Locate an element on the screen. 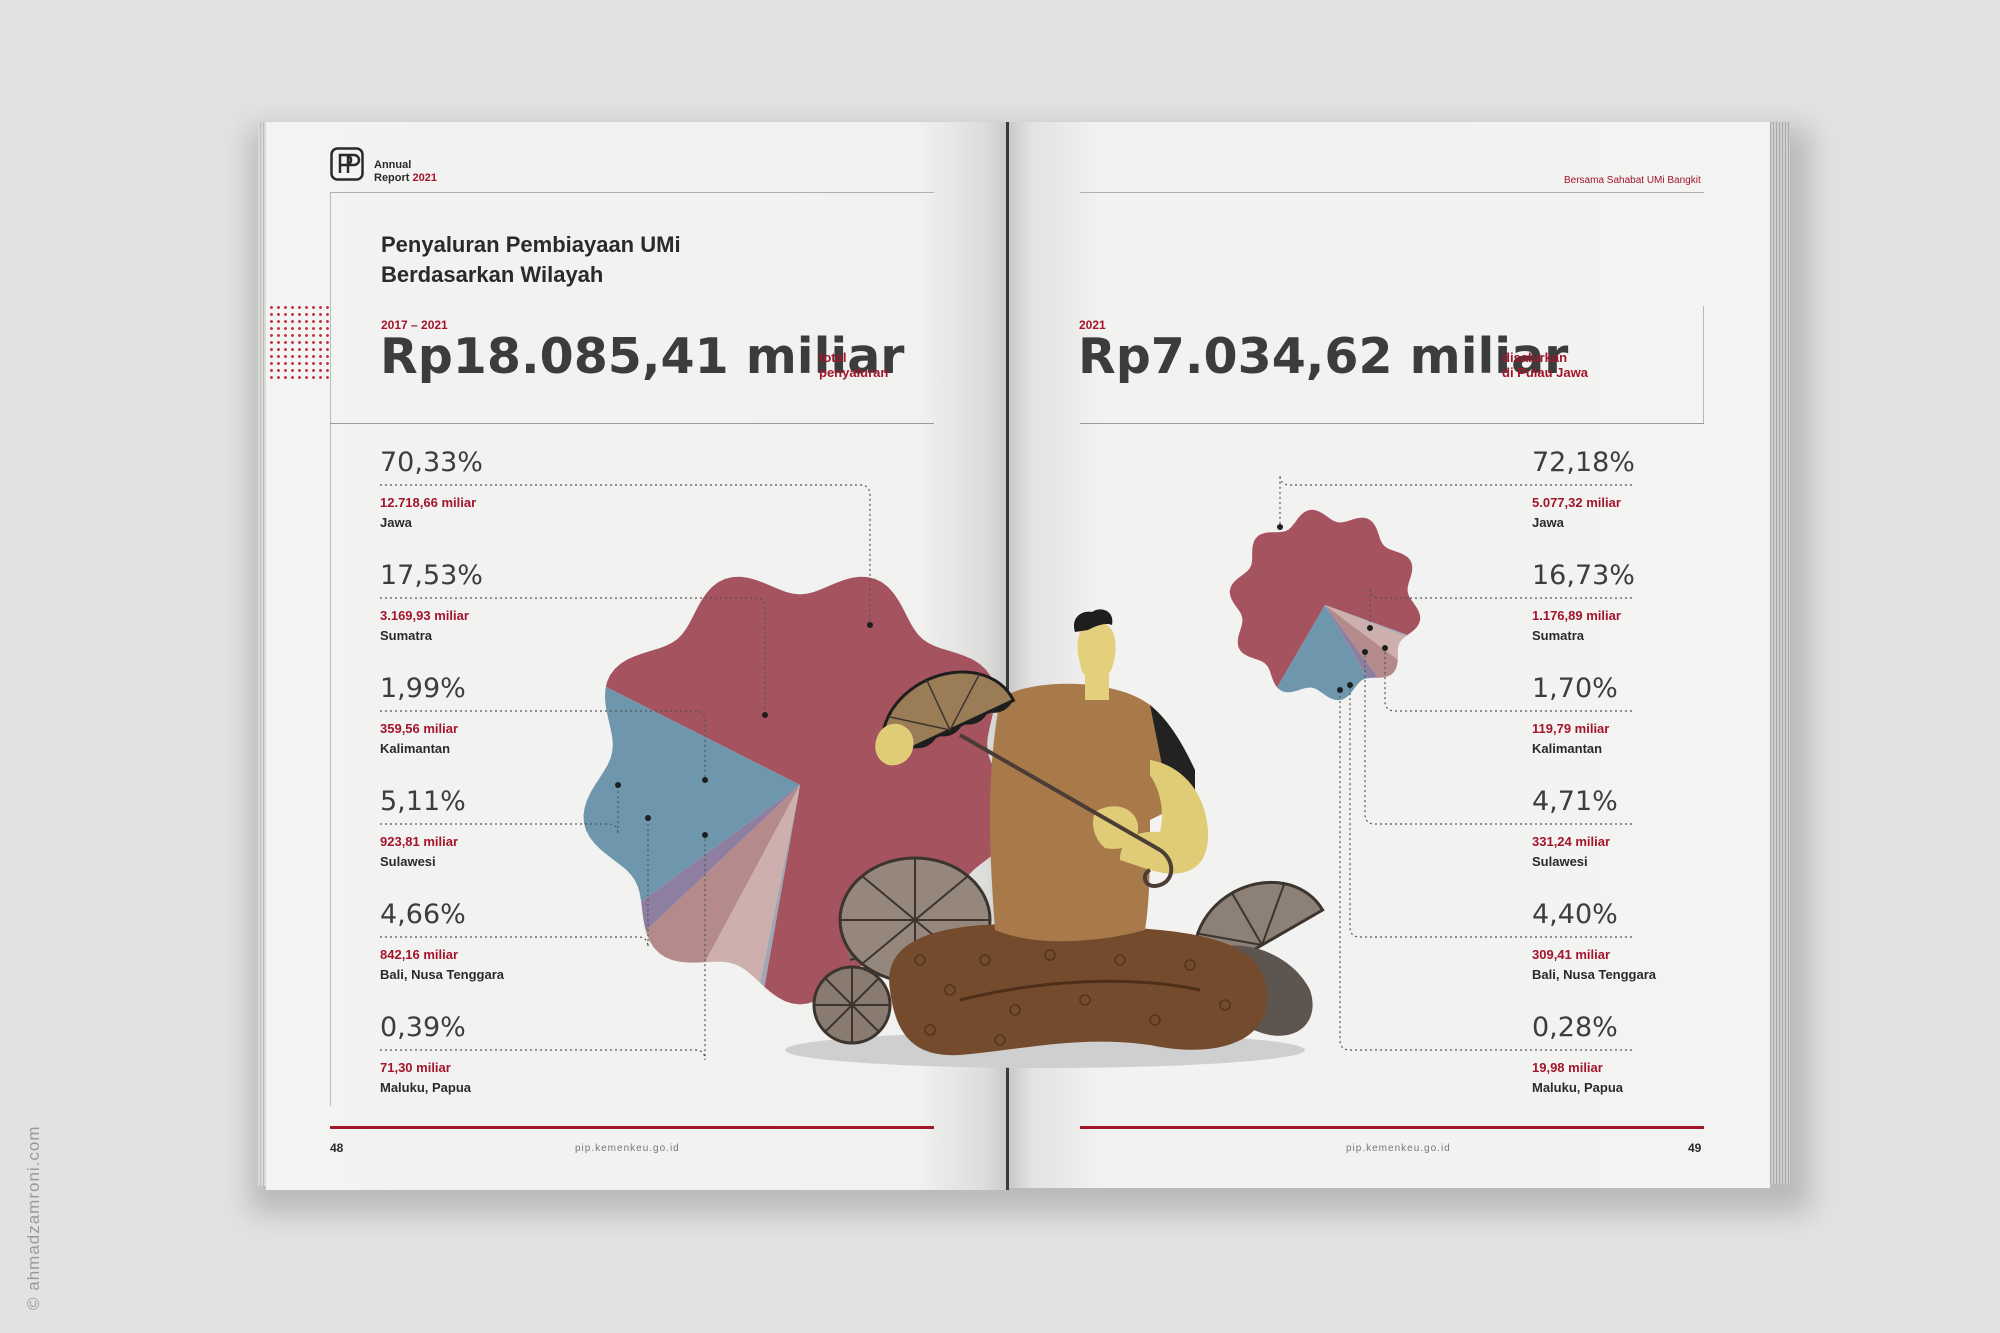  left-leader-lines is located at coordinates (625, 772).